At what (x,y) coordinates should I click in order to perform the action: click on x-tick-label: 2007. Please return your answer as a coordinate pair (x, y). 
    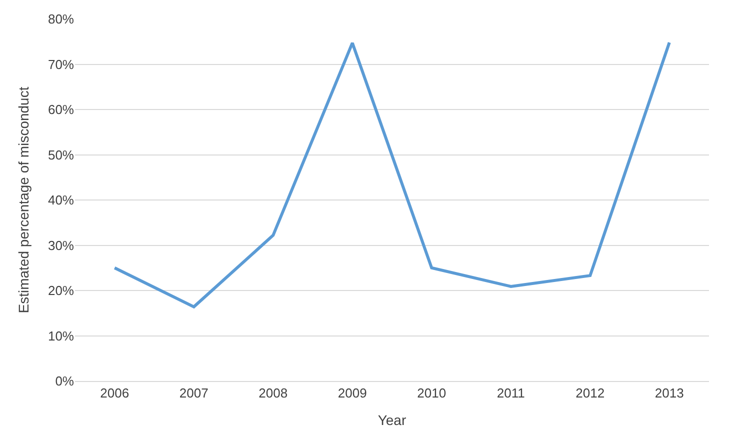
    Looking at the image, I should click on (193, 393).